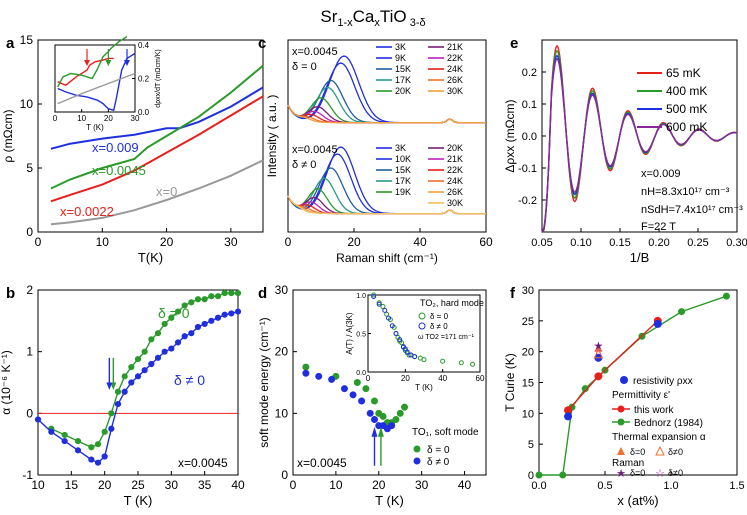 Image resolution: width=747 pixels, height=515 pixels. I want to click on panel-letter: b, so click(10, 293).